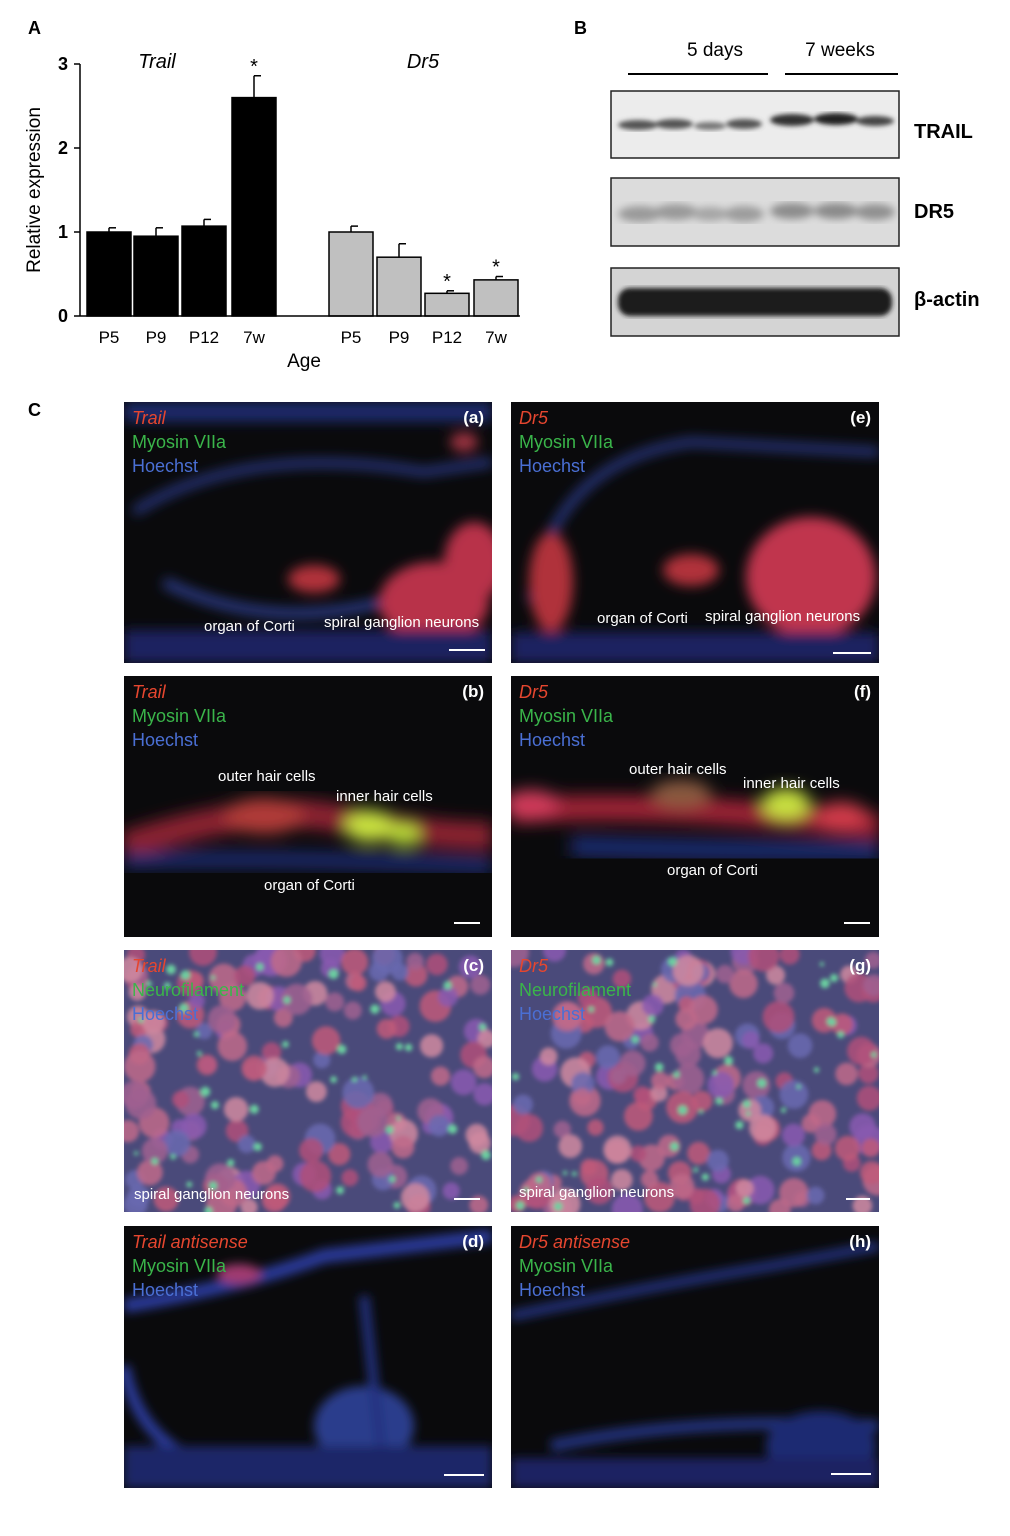  Describe the element at coordinates (695, 1357) in the screenshot. I see `micrograph-h: Dr5 antisense Myosin VIIa Hoechst (h)` at that location.